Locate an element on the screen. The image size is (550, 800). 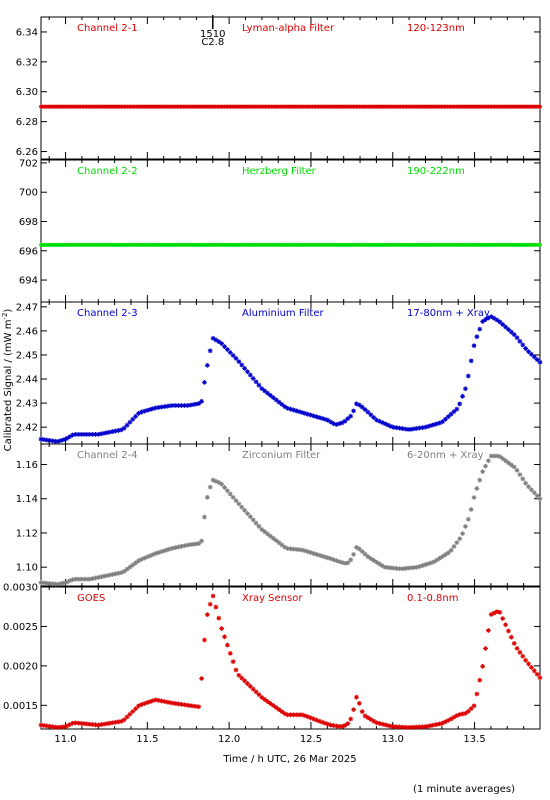
y-tick-label: 6.32 is located at coordinates (27, 62).